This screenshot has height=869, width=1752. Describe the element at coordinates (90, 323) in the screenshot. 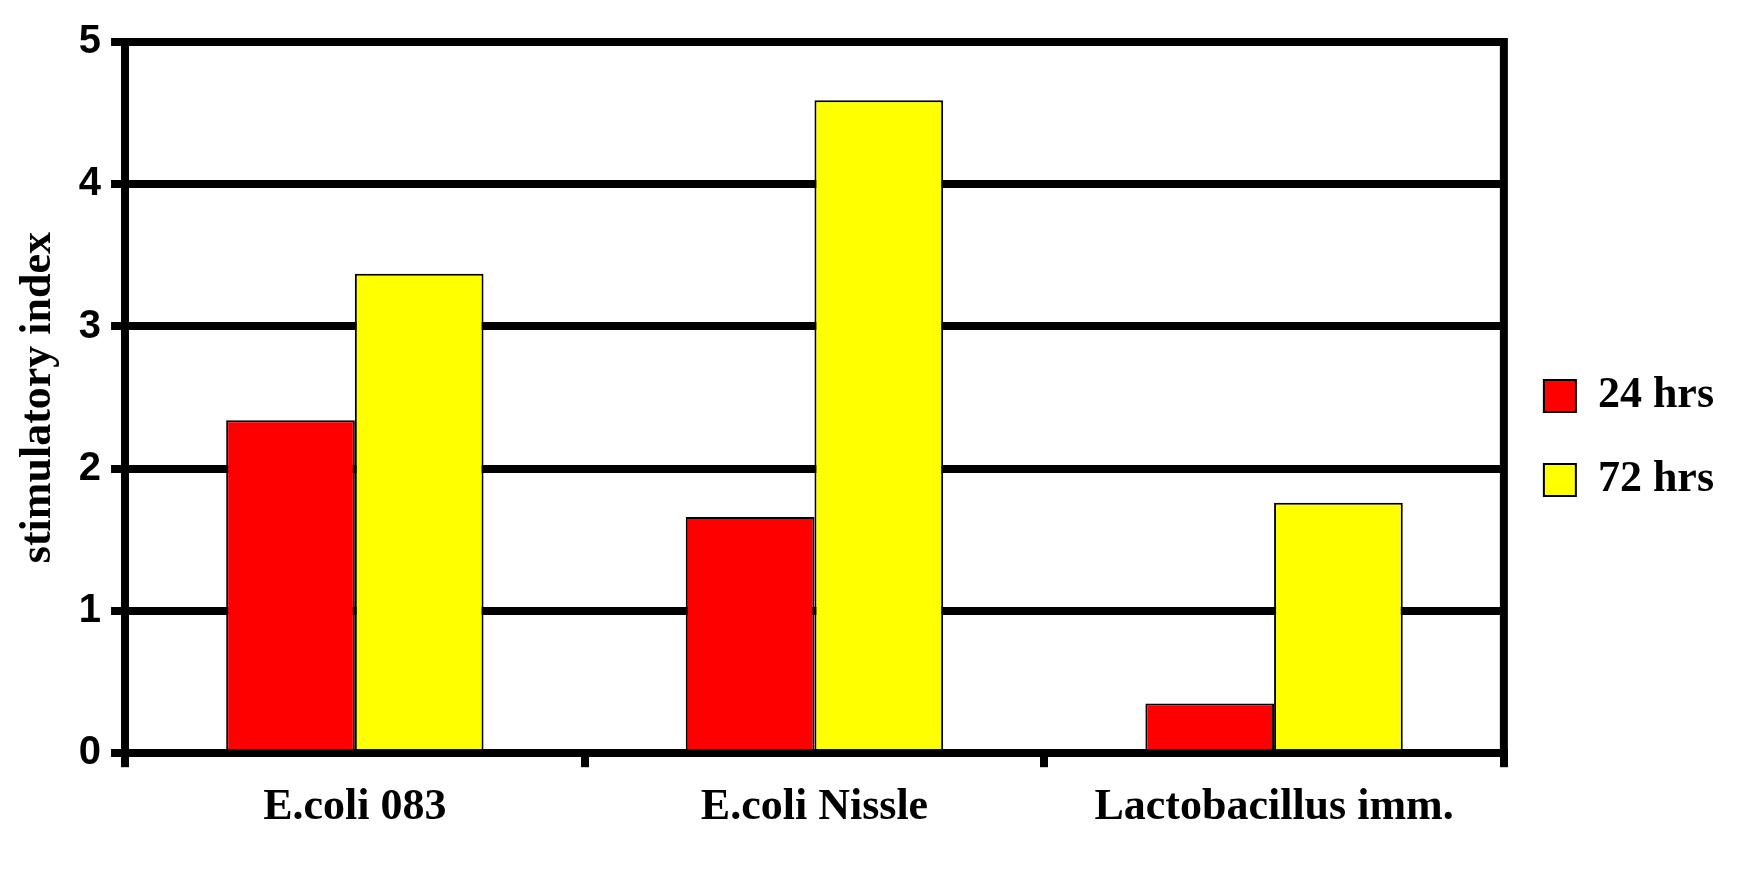

I see `y-tick-label: 3` at that location.